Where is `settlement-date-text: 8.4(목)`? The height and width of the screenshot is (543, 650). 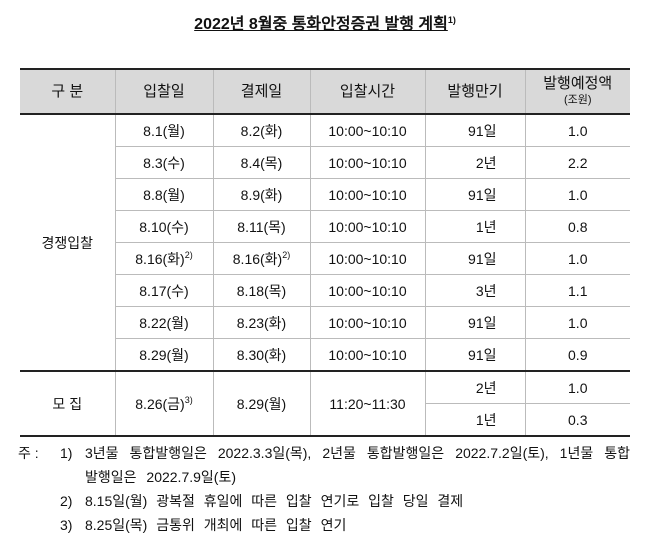
settlement-date-text: 8.4(목) is located at coordinates (261, 162).